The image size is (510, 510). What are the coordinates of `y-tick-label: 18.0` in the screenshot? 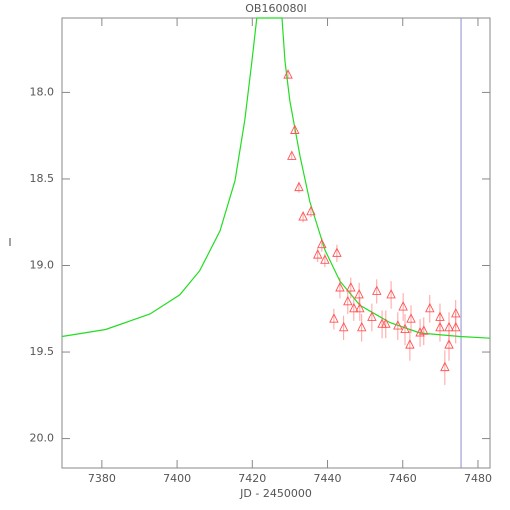 It's located at (42, 91).